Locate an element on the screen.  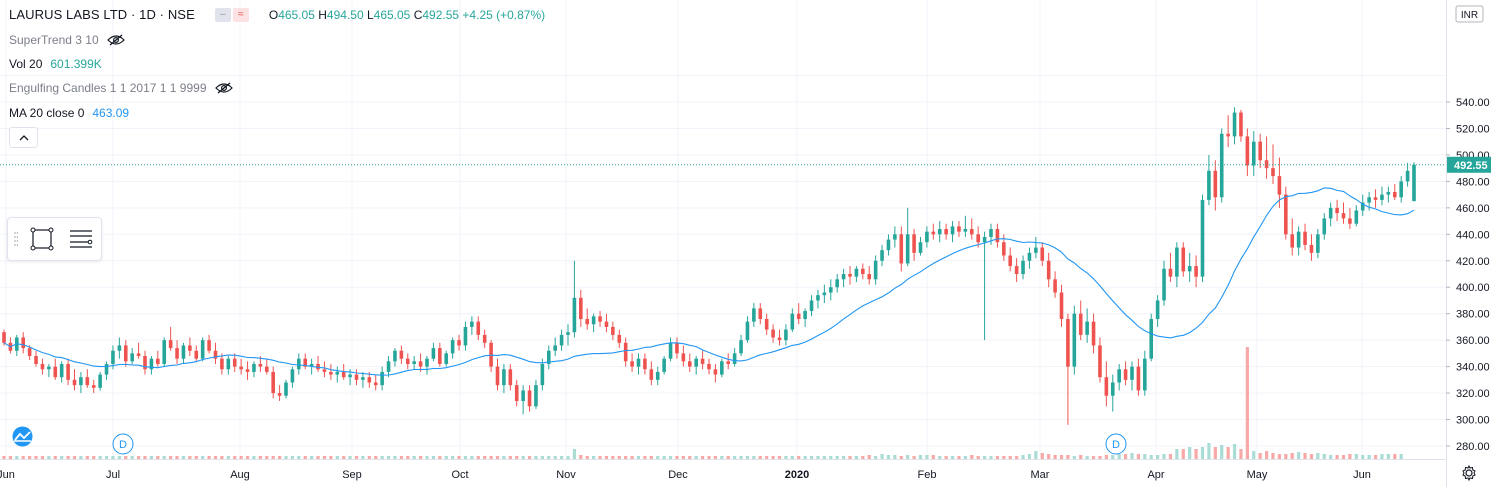
status-wave-icon: ≈ is located at coordinates (240, 14).